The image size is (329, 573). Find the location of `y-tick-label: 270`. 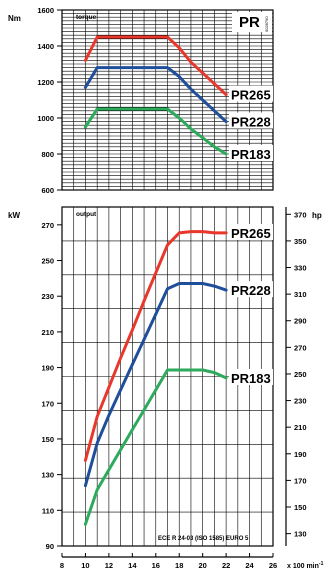

y-tick-label: 270 is located at coordinates (47, 225).